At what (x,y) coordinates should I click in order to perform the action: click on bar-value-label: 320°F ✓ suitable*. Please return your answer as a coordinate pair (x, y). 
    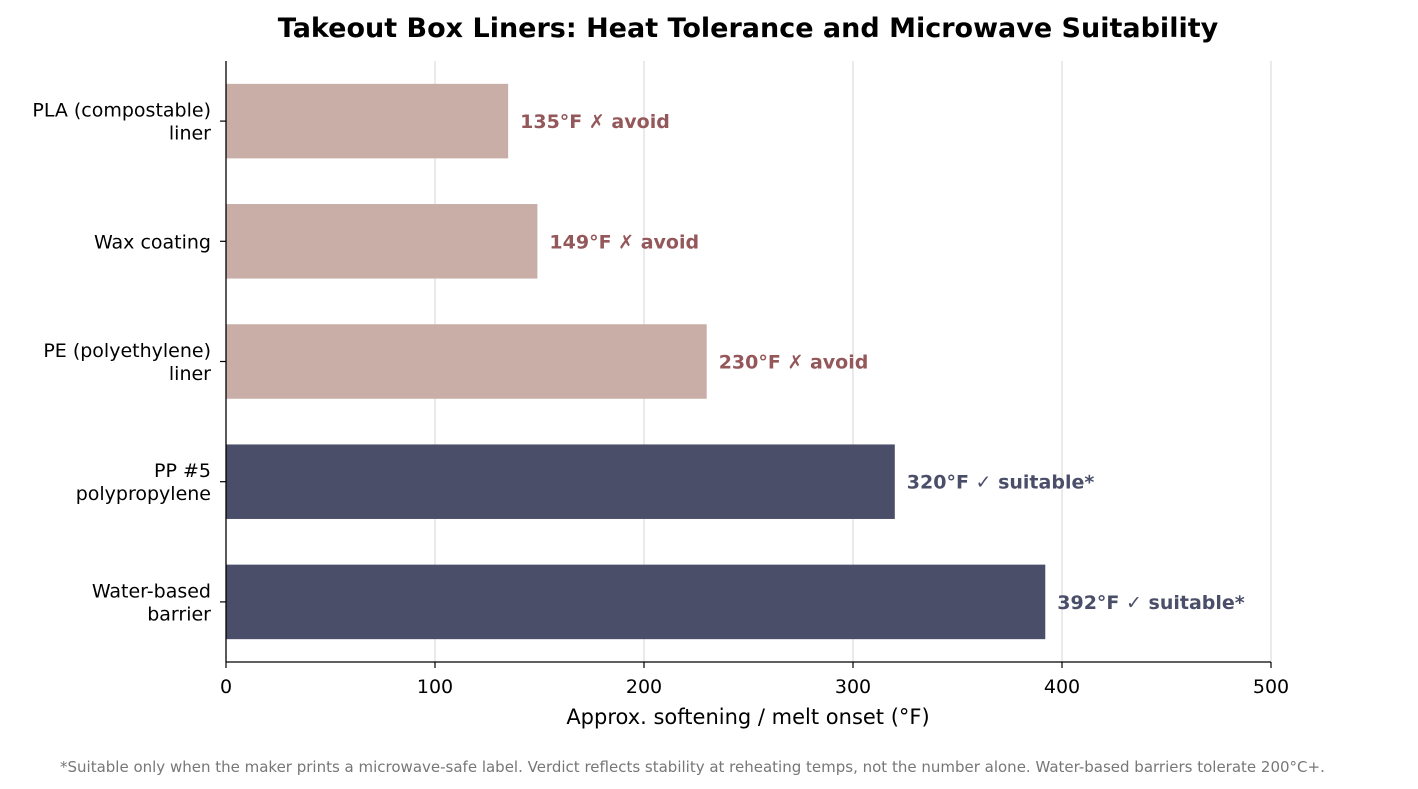
    Looking at the image, I should click on (1001, 483).